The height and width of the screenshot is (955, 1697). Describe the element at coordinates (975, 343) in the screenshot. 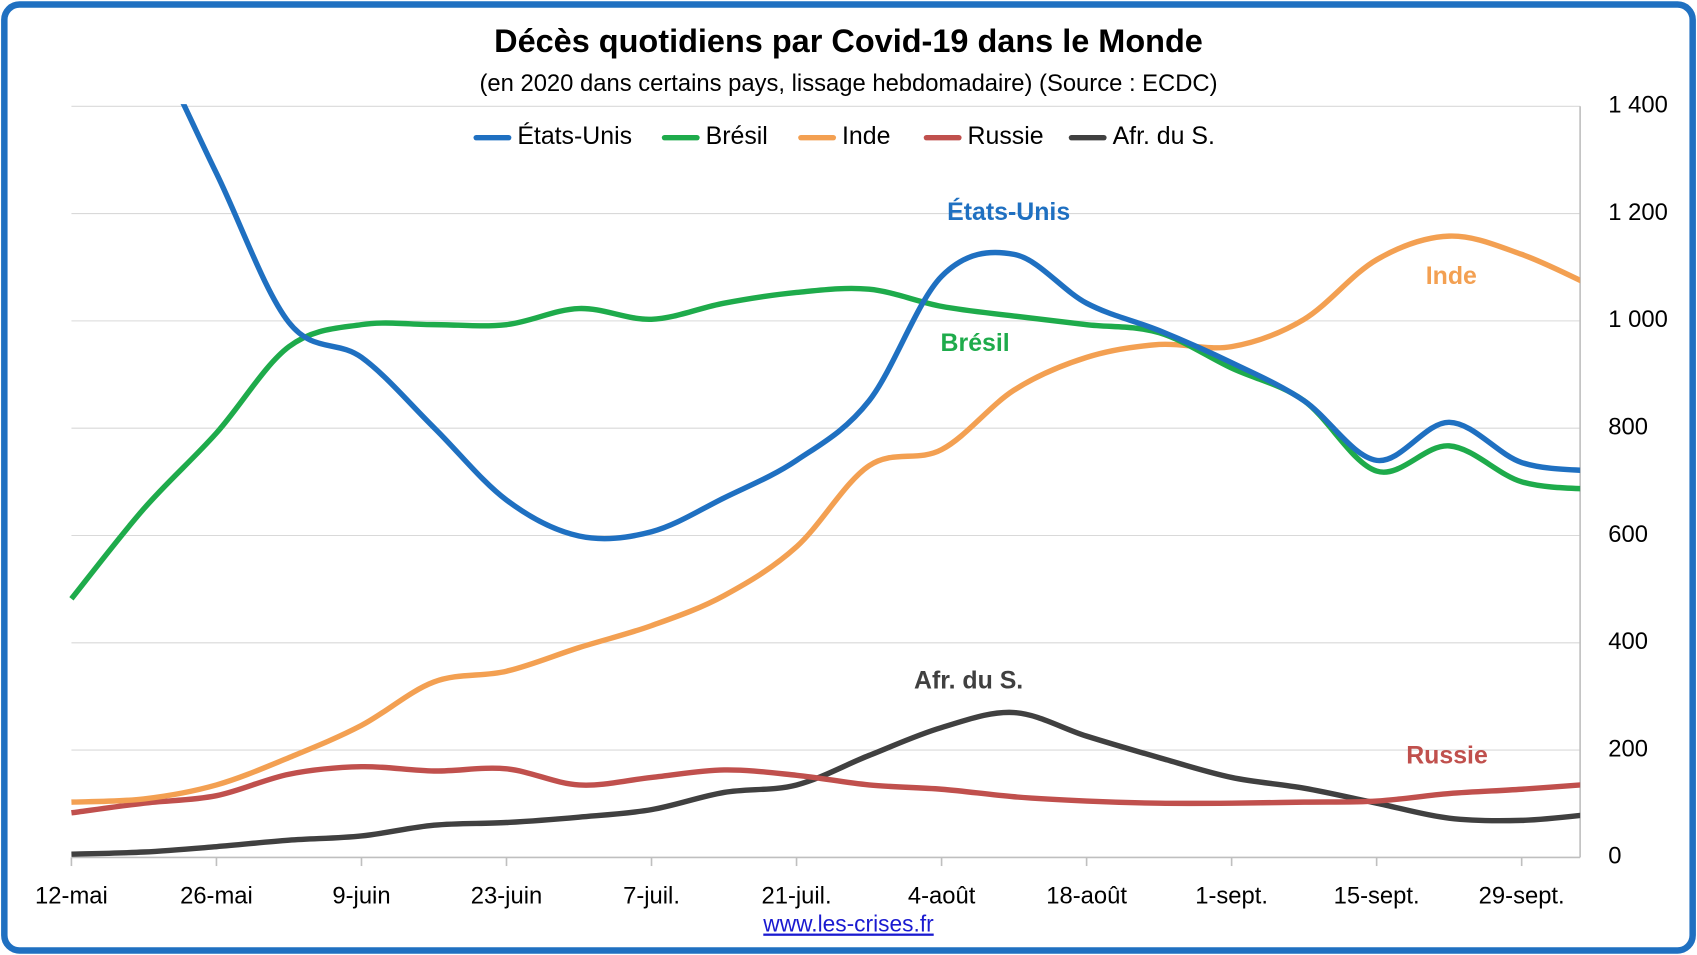

I see `annotation: Brésil` at that location.